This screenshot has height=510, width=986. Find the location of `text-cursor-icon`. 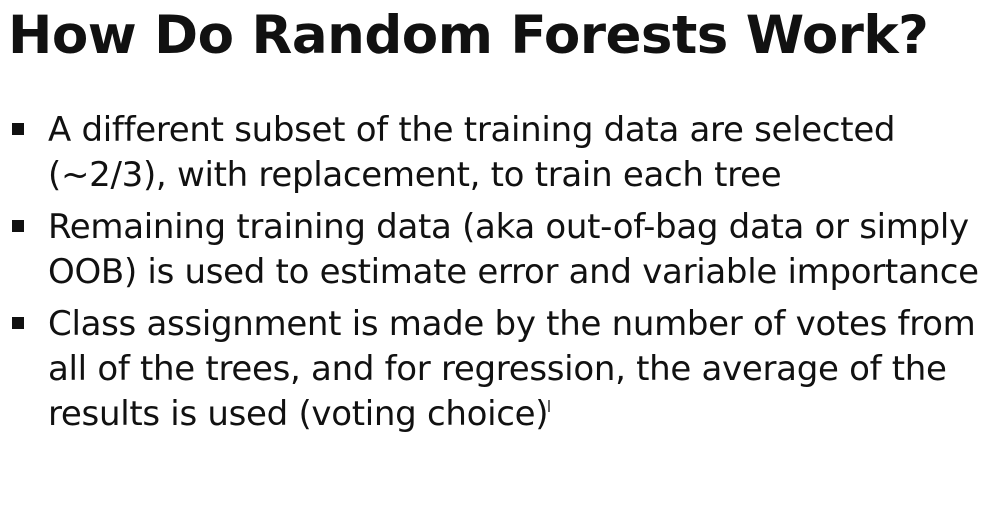

text-cursor-icon is located at coordinates (549, 406).